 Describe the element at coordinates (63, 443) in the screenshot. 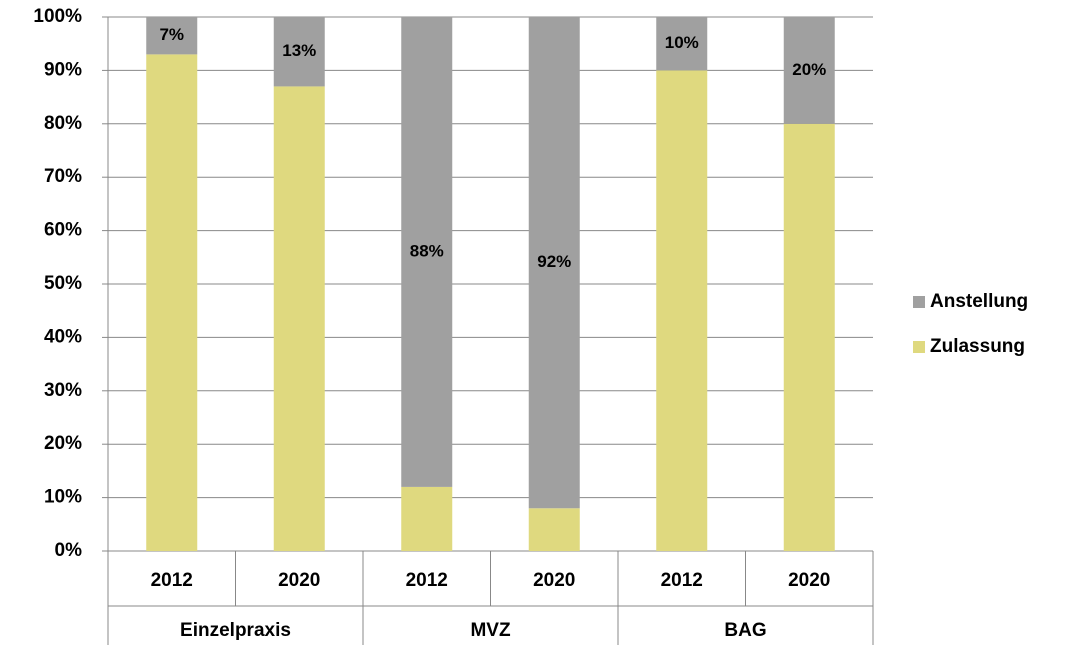

I see `y-tick-label: 20%` at that location.